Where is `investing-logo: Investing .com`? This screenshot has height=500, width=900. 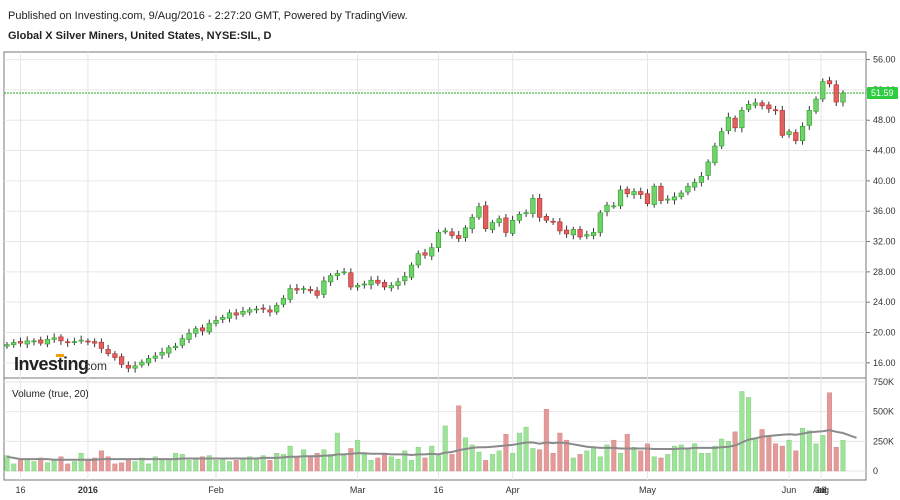
investing-logo: Investing .com is located at coordinates (60, 364).